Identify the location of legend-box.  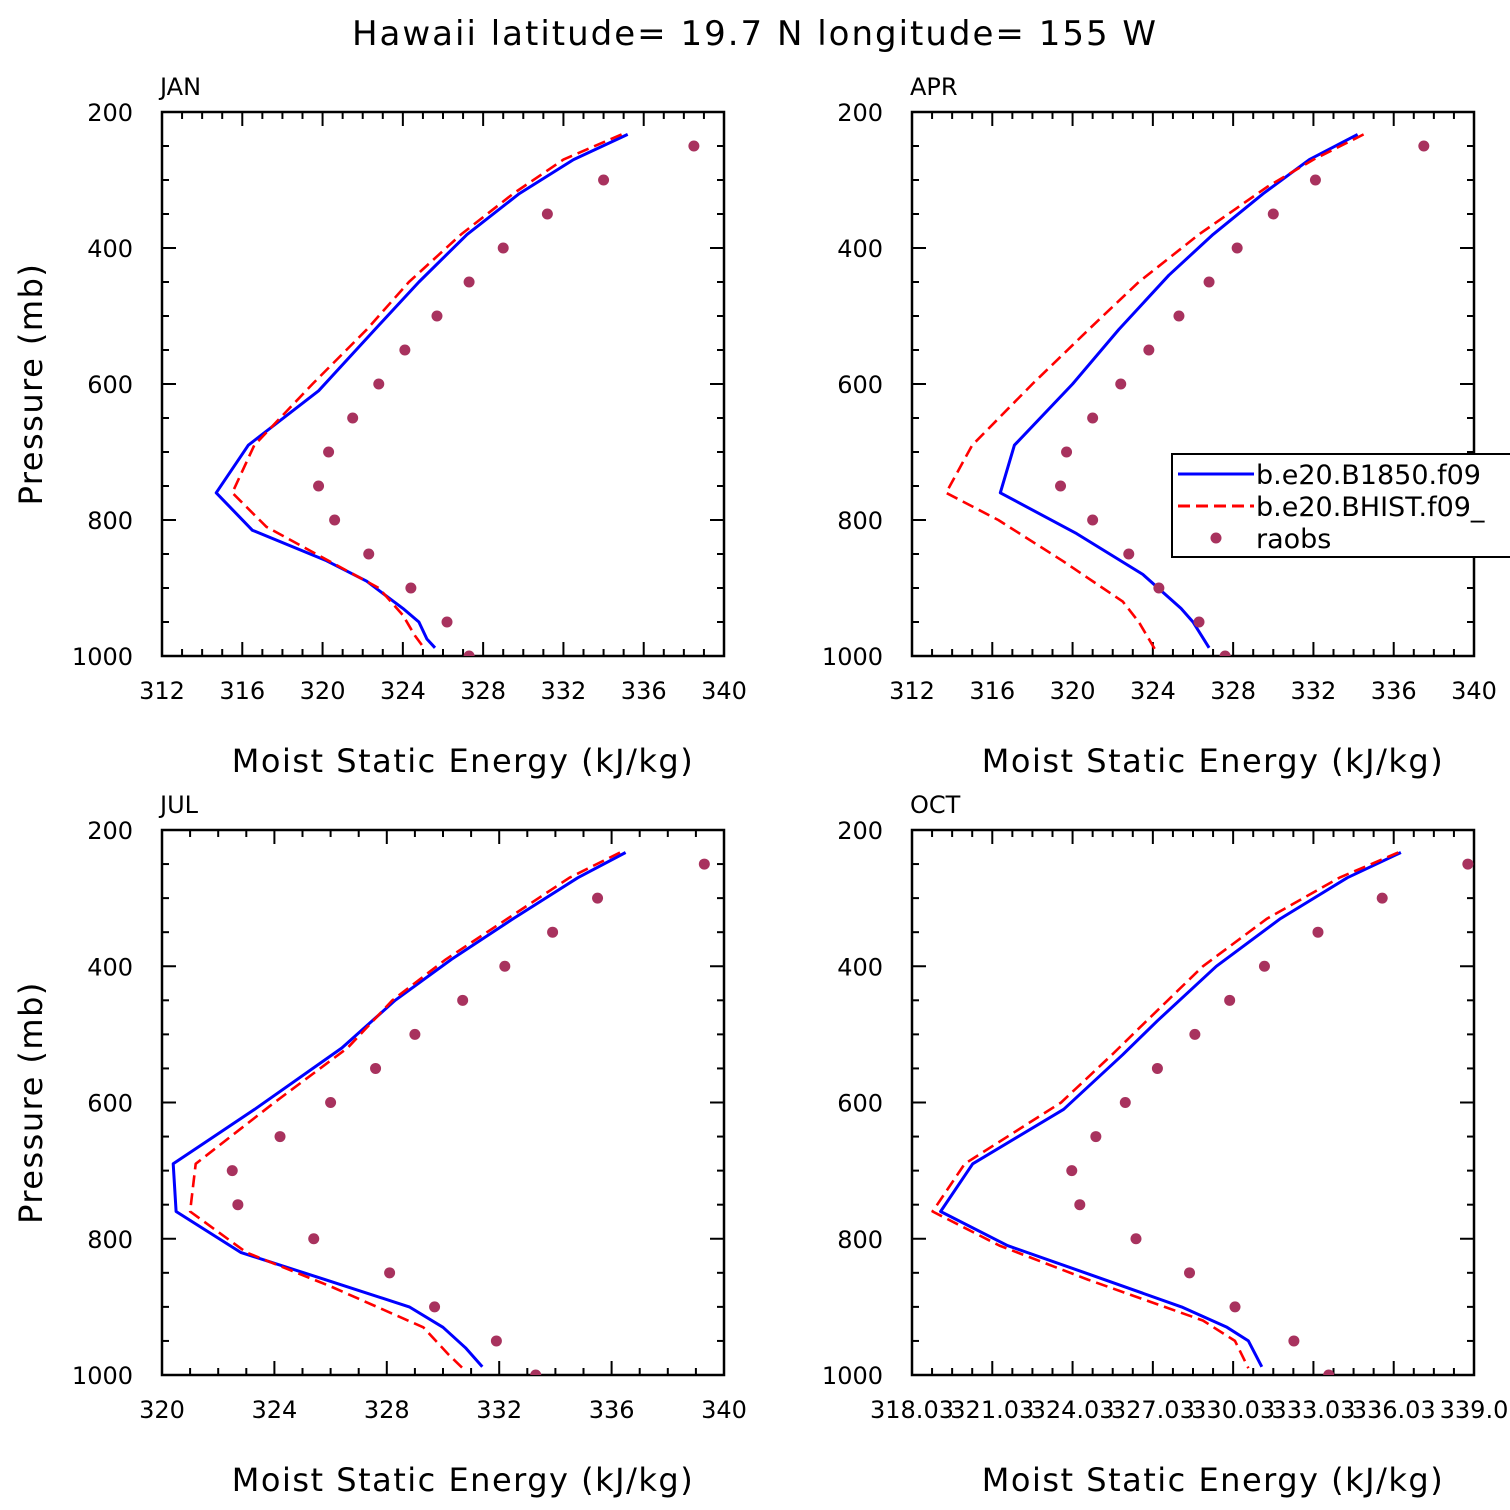
(1340, 505).